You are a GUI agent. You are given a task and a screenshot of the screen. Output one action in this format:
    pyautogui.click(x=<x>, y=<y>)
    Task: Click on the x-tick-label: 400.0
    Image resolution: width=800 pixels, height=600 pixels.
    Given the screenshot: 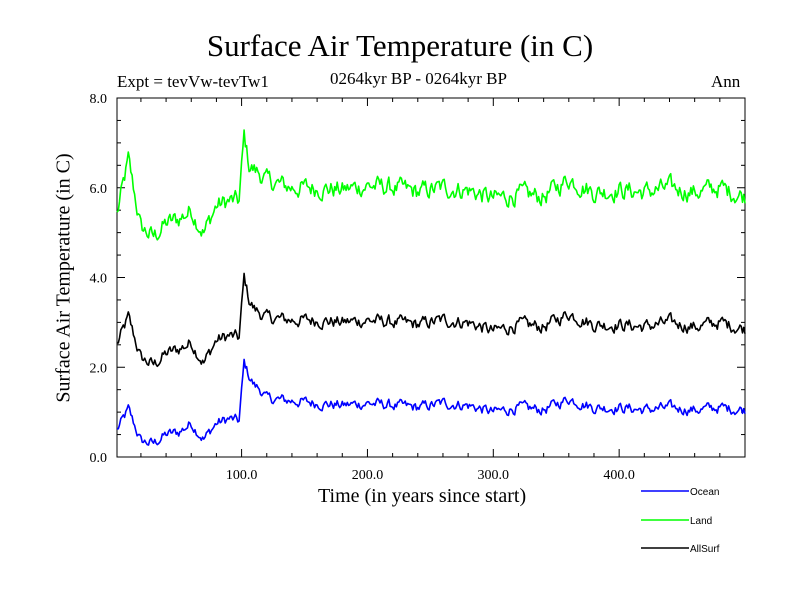 What is the action you would take?
    pyautogui.click(x=619, y=475)
    